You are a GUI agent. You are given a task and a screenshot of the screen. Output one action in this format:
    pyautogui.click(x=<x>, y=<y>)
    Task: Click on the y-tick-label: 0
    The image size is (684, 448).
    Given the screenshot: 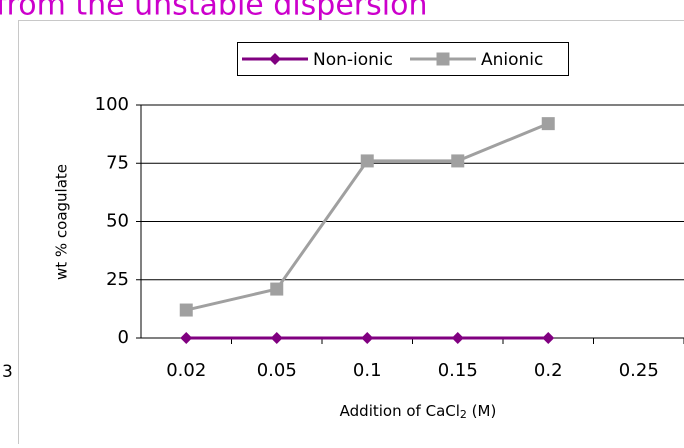 What is the action you would take?
    pyautogui.click(x=123, y=337)
    